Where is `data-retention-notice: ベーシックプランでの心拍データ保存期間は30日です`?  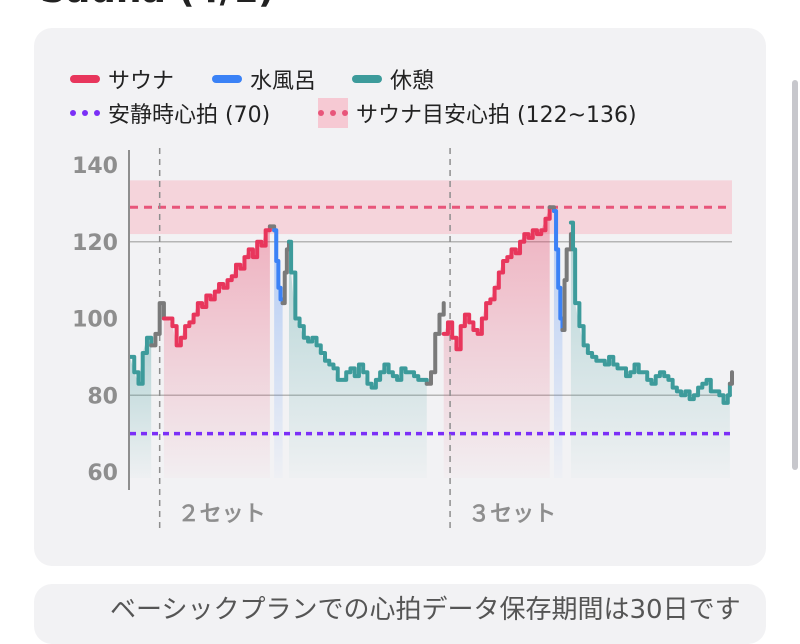 data-retention-notice: ベーシックプランでの心拍データ保存期間は30日です is located at coordinates (425, 610).